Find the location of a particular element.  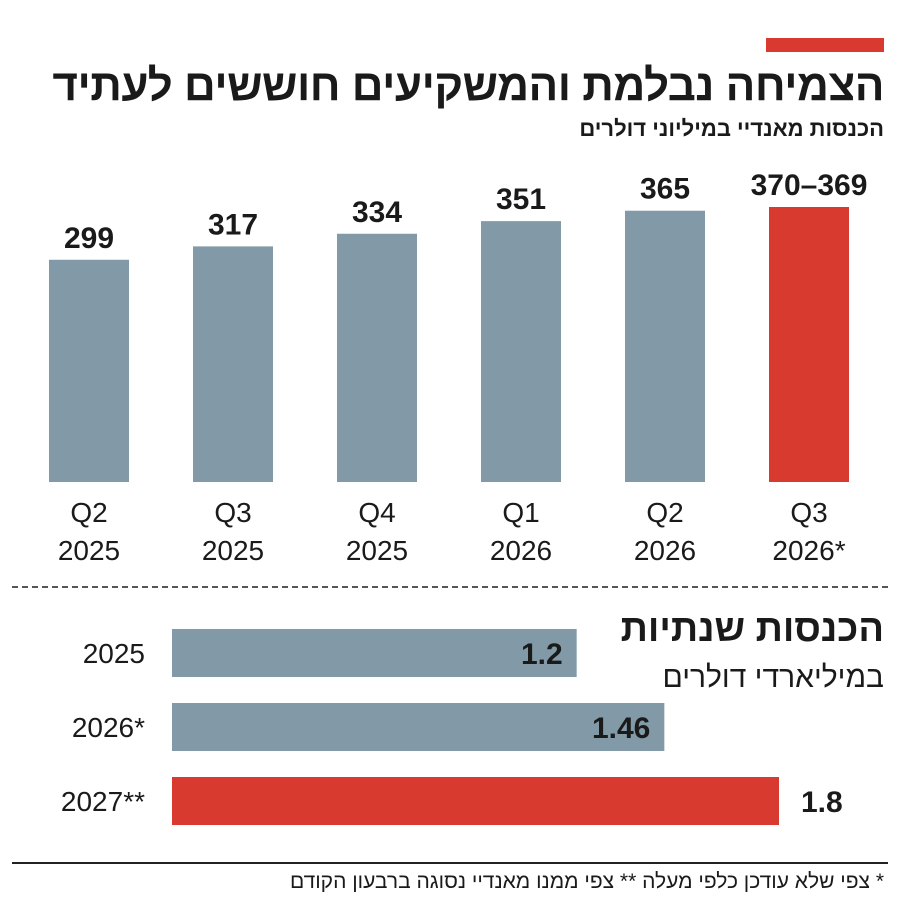

accent-bar is located at coordinates (825, 45).